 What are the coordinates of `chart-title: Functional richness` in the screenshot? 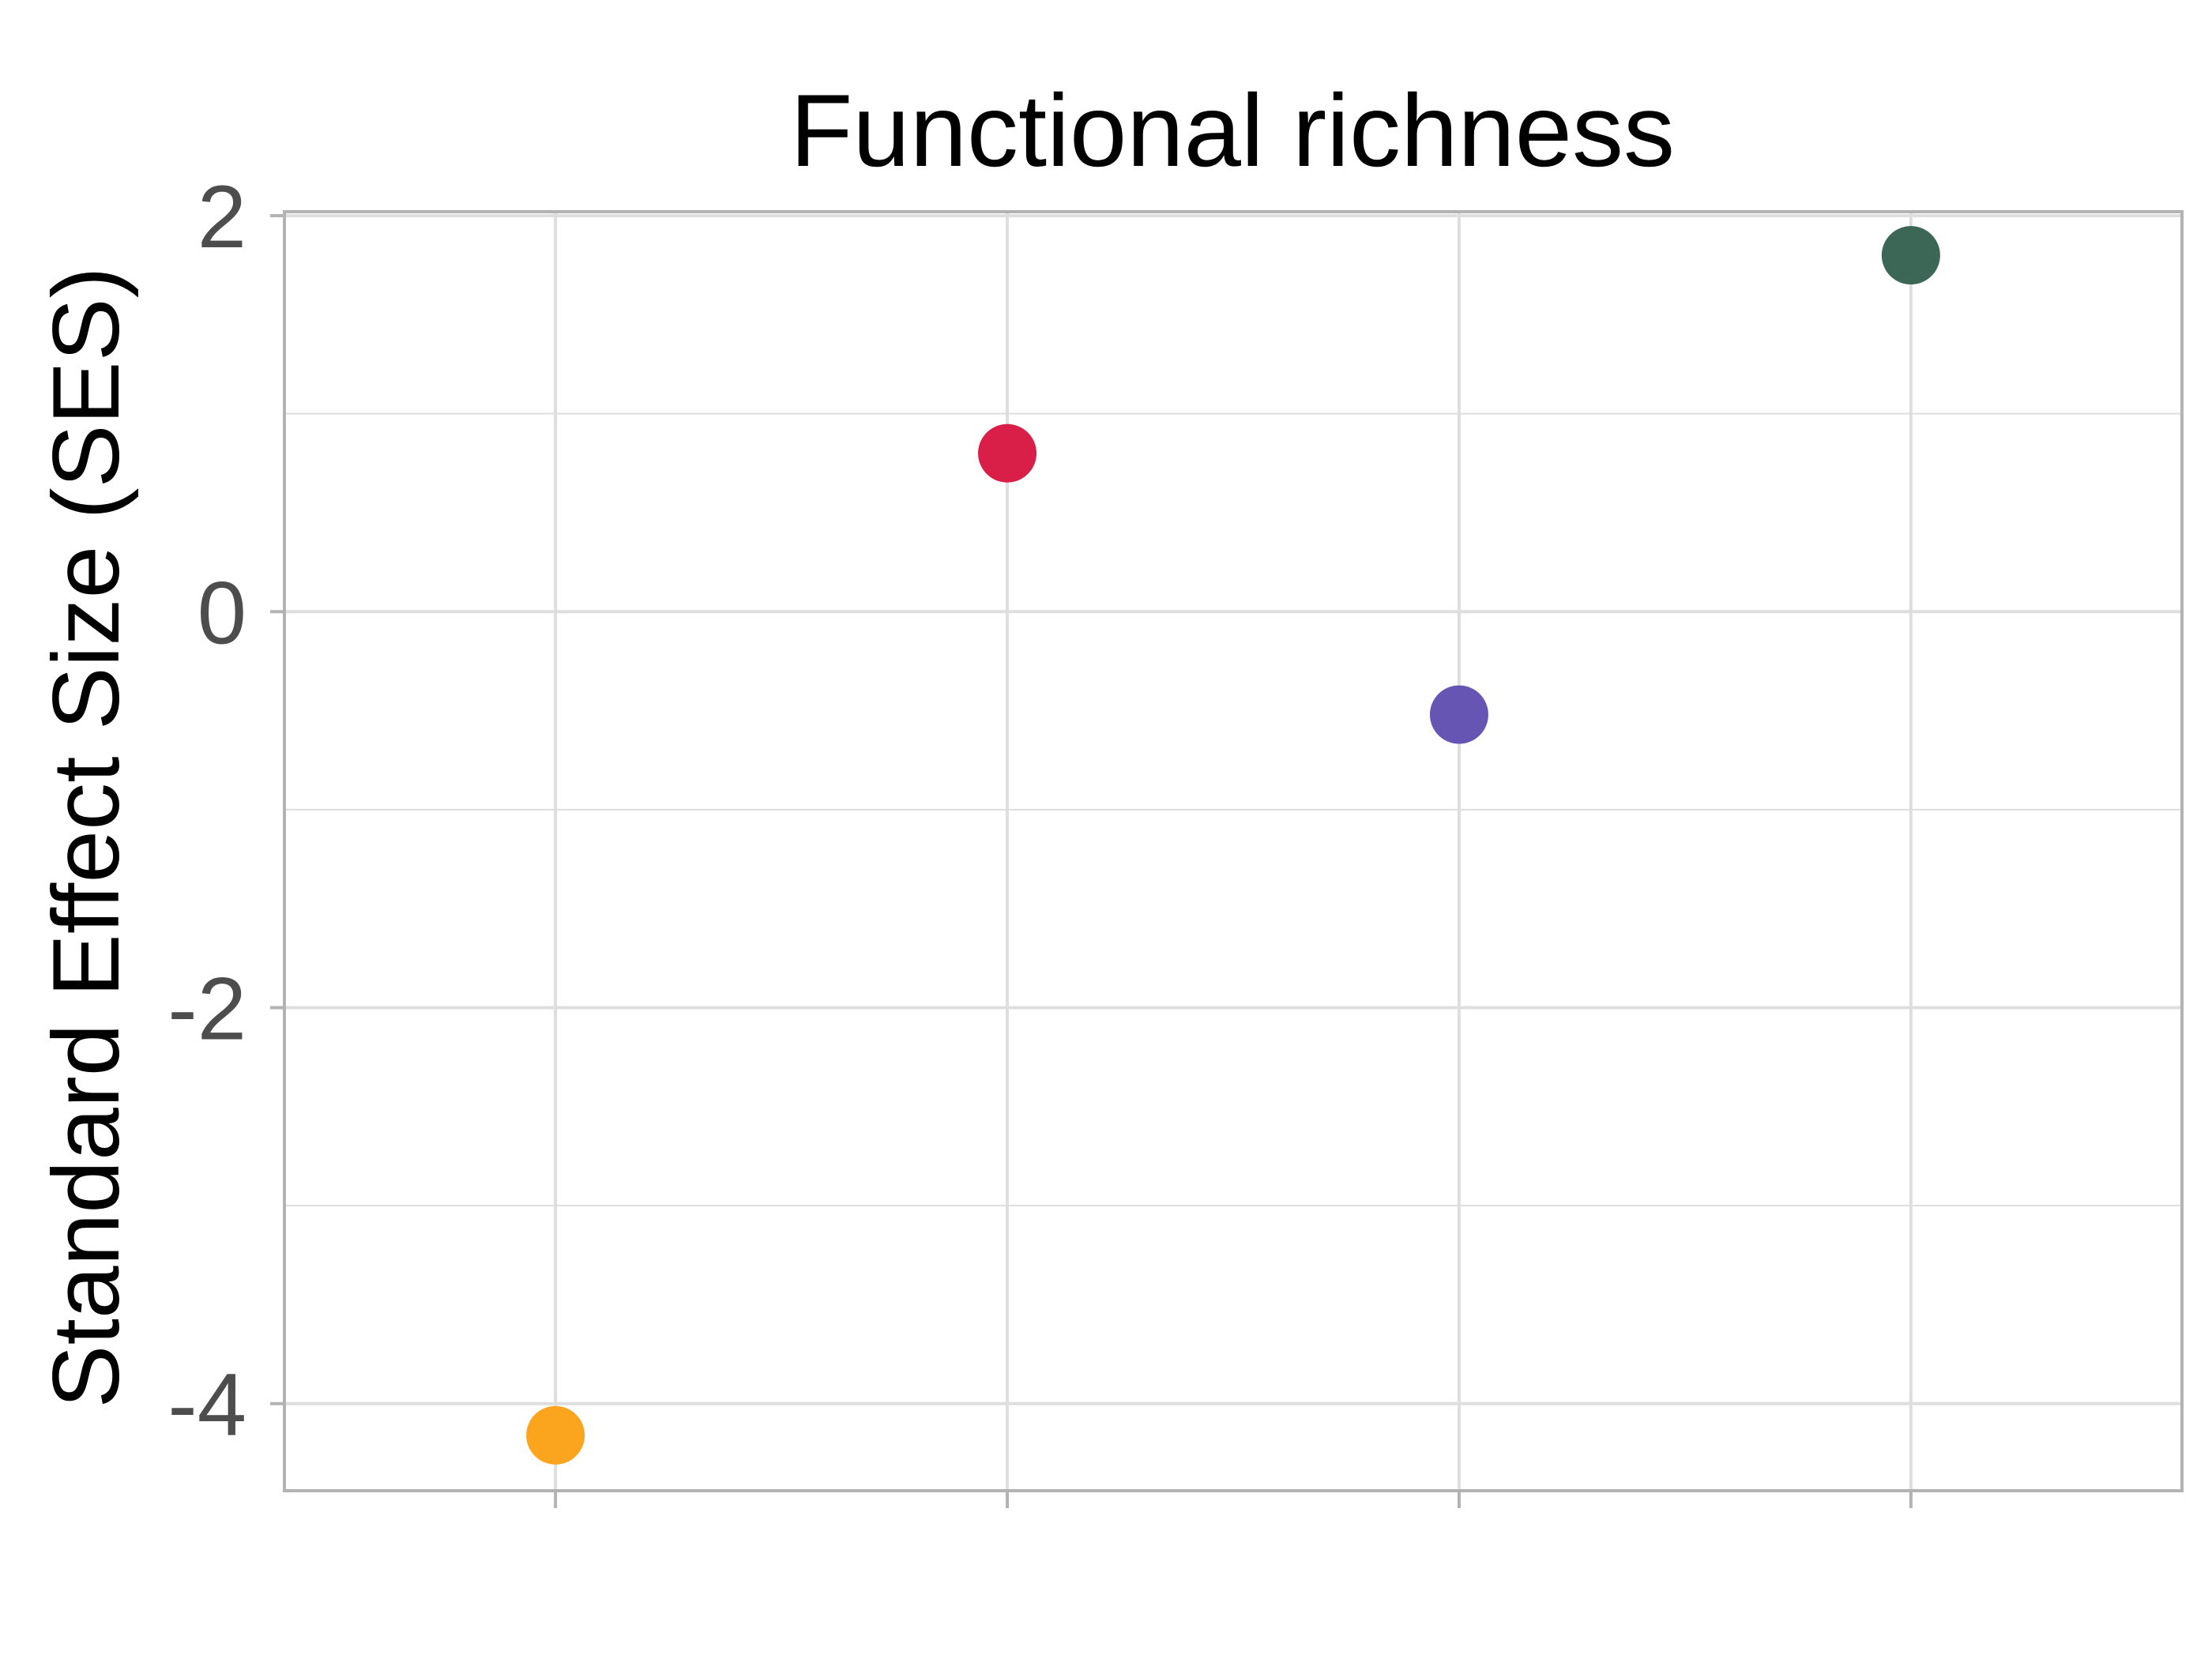 It's located at (1232, 131).